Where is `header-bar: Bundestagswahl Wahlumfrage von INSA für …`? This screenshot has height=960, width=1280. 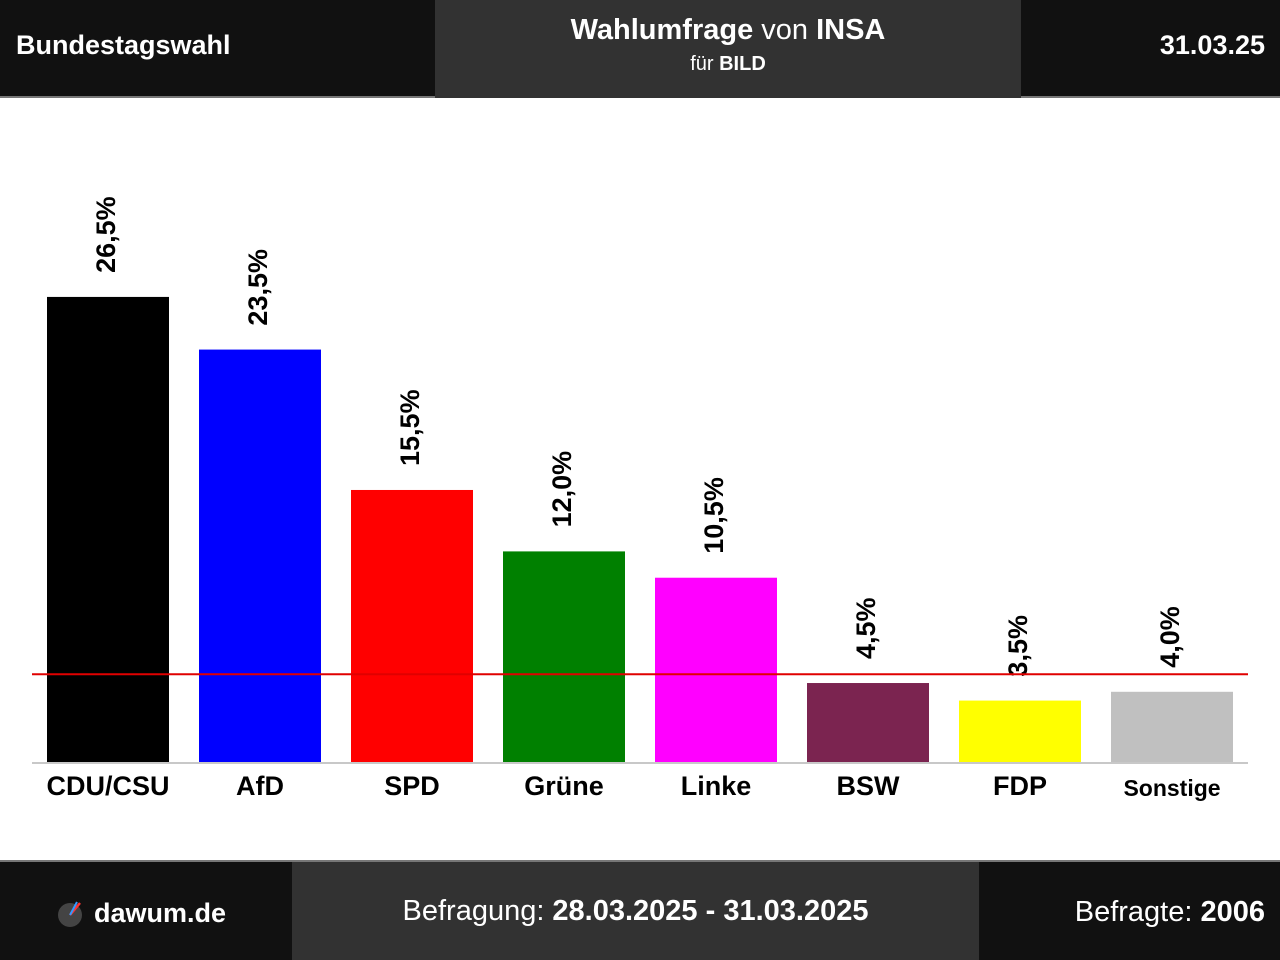
header-bar: Bundestagswahl Wahlumfrage von INSA für … is located at coordinates (640, 49).